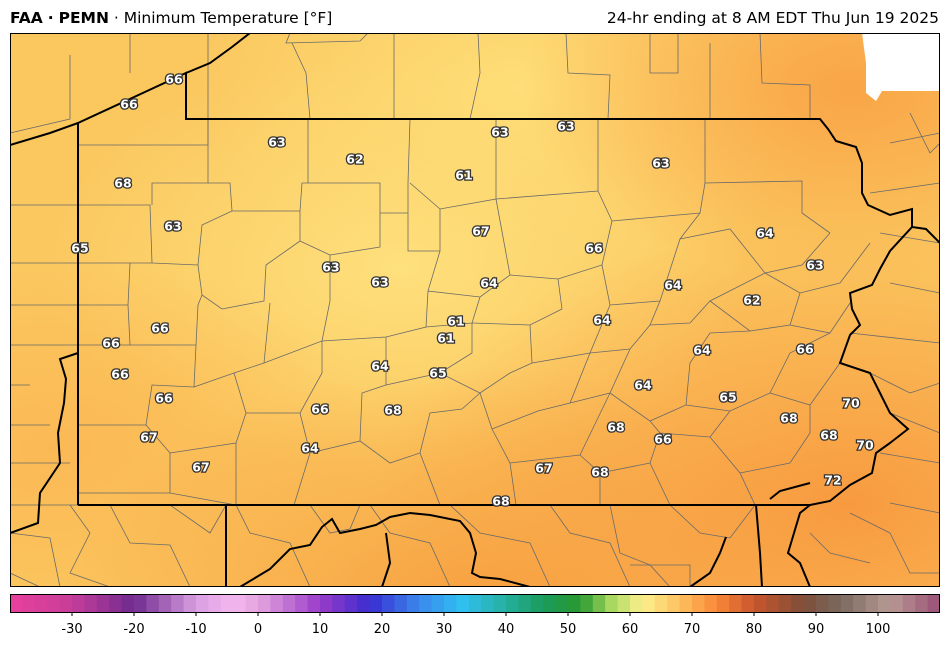  Describe the element at coordinates (258, 629) in the screenshot. I see `colorbar-tick-label: 0` at that location.